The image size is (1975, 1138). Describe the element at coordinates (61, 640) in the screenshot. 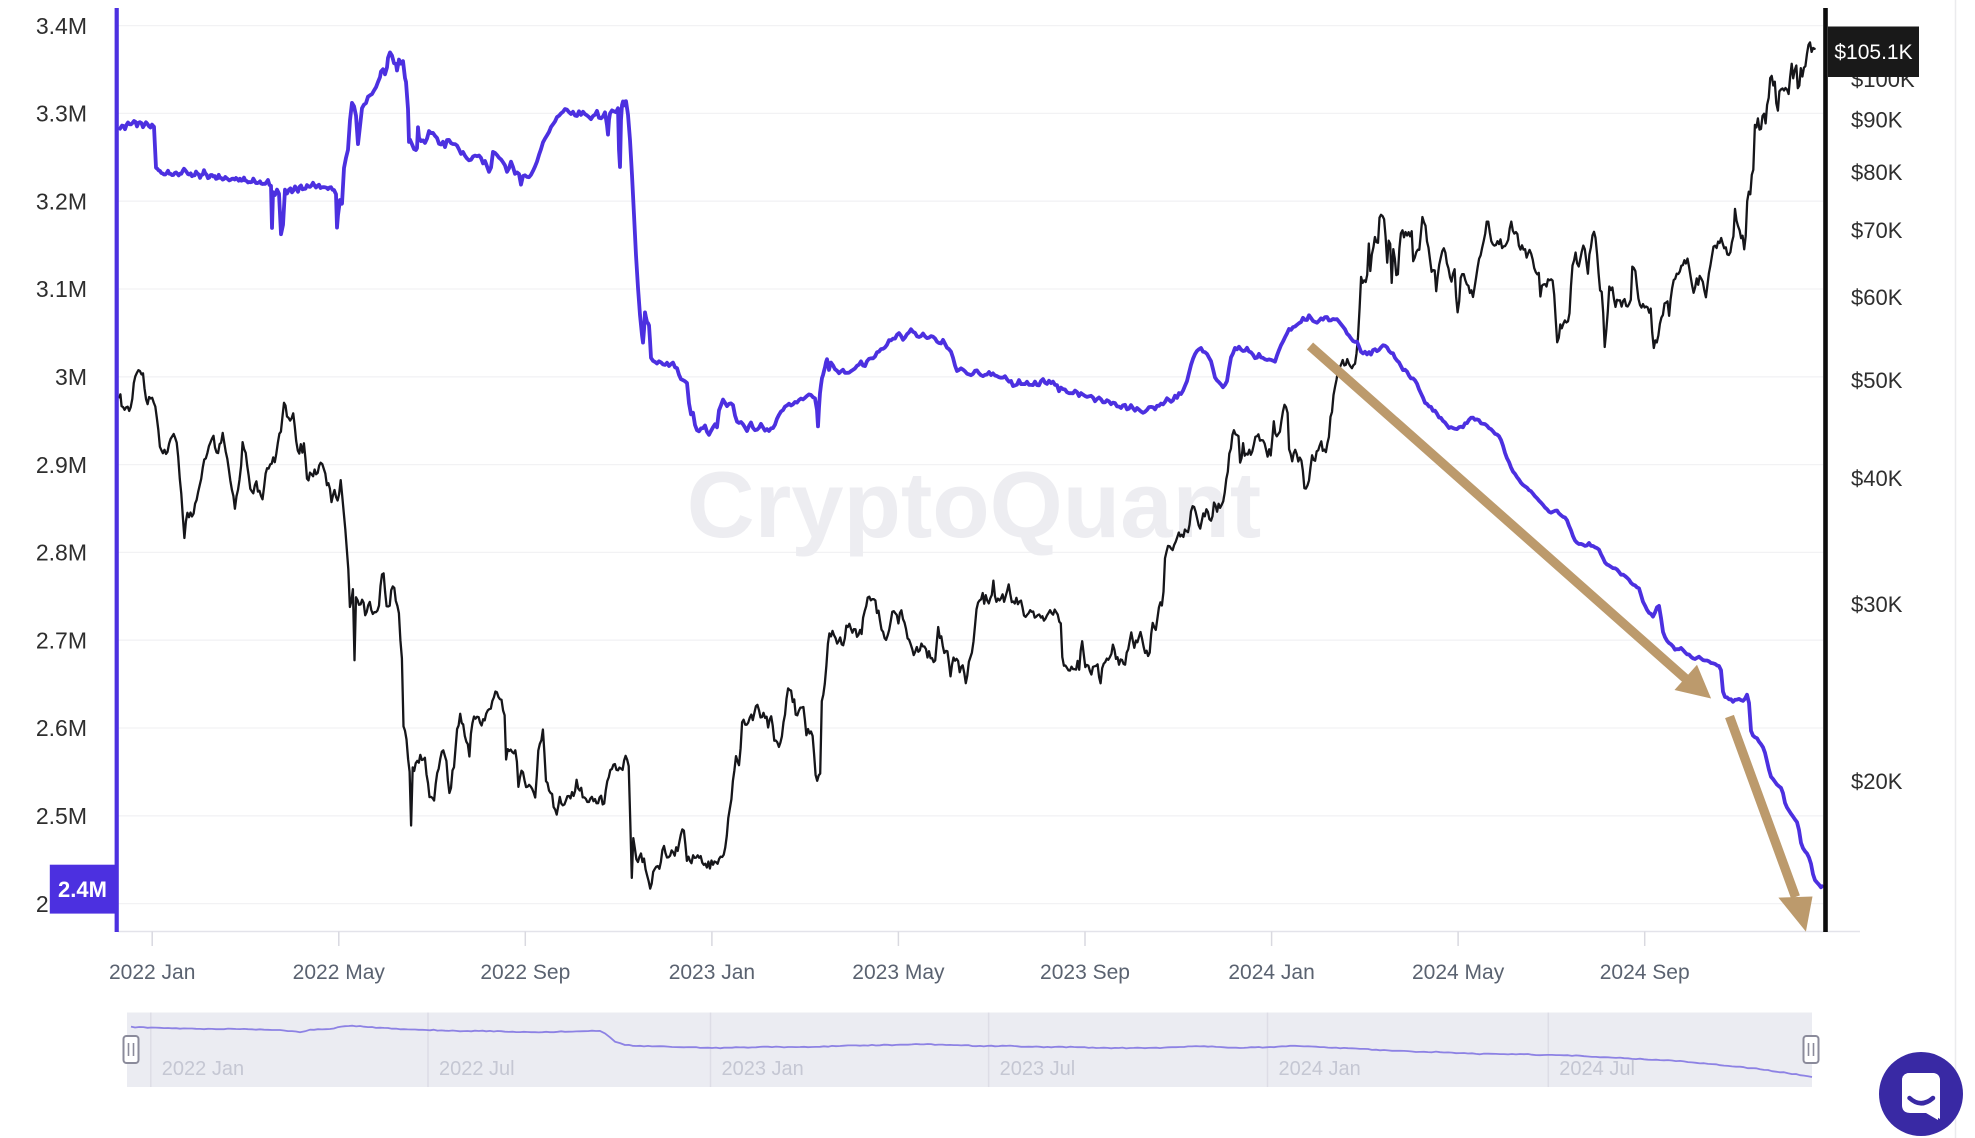

I see `svg-text: 2.7M` at that location.